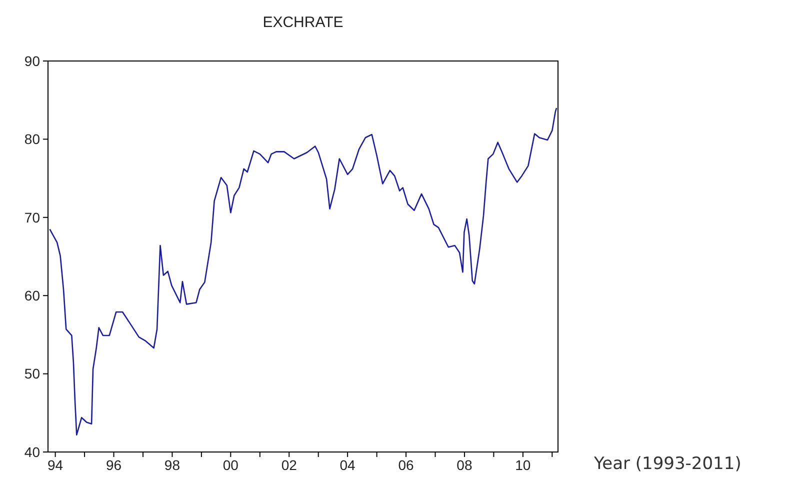 Image resolution: width=802 pixels, height=479 pixels. Describe the element at coordinates (464, 465) in the screenshot. I see `x-tick-label: 08` at that location.